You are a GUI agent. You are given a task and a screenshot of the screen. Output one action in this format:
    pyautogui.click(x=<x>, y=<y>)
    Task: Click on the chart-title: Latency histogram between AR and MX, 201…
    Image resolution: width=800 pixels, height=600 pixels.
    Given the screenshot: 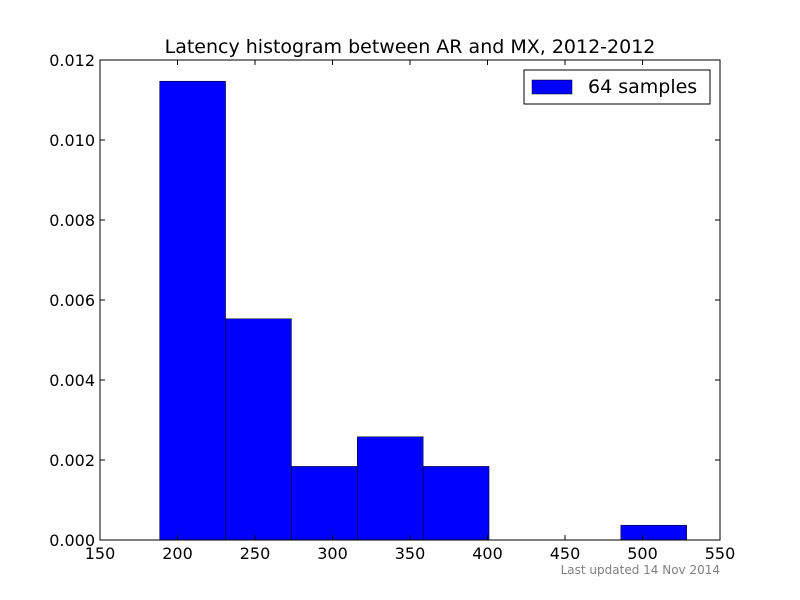 What is the action you would take?
    pyautogui.click(x=410, y=47)
    